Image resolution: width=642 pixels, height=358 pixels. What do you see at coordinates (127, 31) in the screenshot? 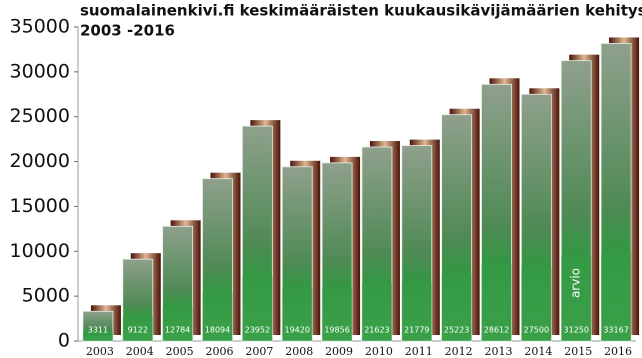
I see `chart-subtitle: 2003 -2016` at bounding box center [127, 31].